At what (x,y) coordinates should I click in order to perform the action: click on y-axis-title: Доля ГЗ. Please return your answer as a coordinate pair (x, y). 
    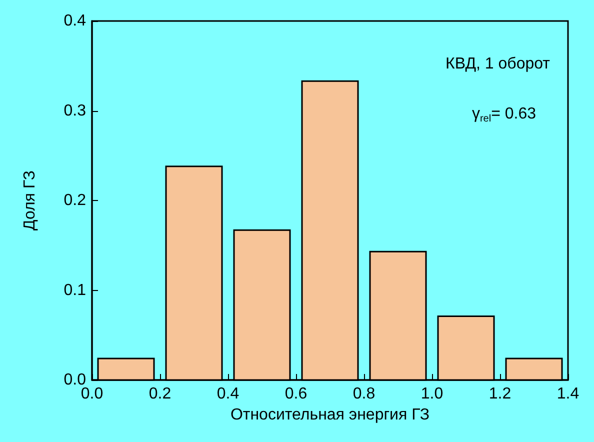
    Looking at the image, I should click on (30, 200).